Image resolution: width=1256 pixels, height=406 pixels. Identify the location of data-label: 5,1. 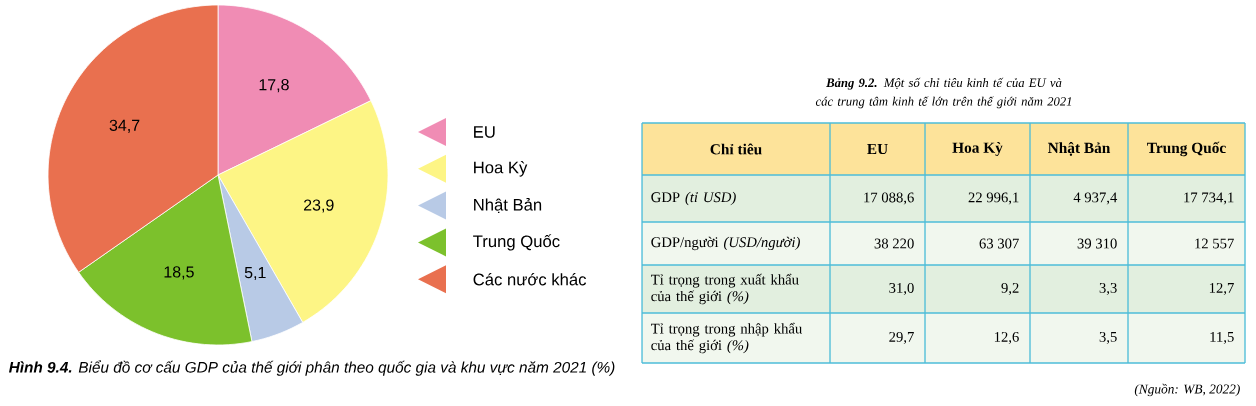
(255, 274).